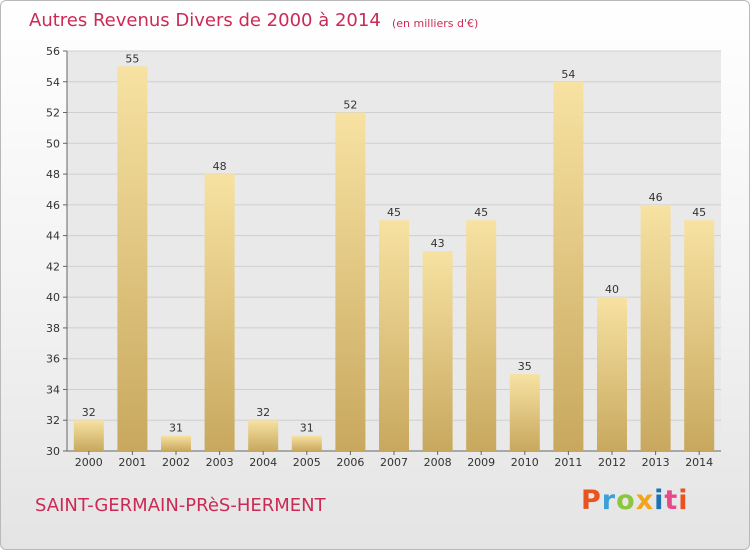 The width and height of the screenshot is (750, 550). What do you see at coordinates (263, 462) in the screenshot?
I see `x-tick-label: 2004` at bounding box center [263, 462].